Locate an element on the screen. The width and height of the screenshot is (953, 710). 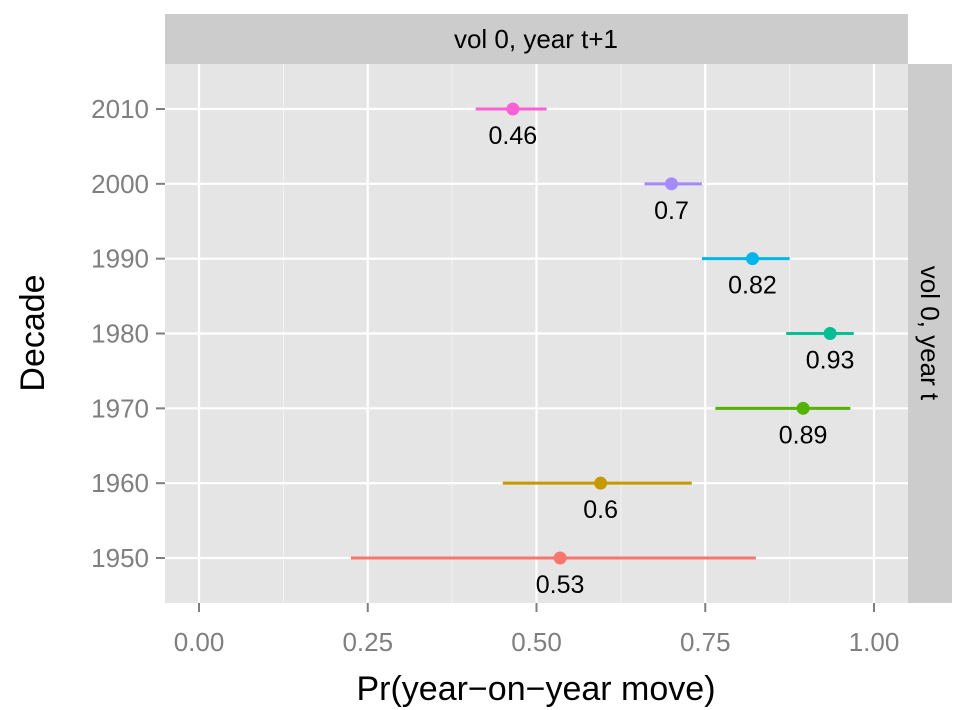
data-label-2010: 0.46 is located at coordinates (513, 136).